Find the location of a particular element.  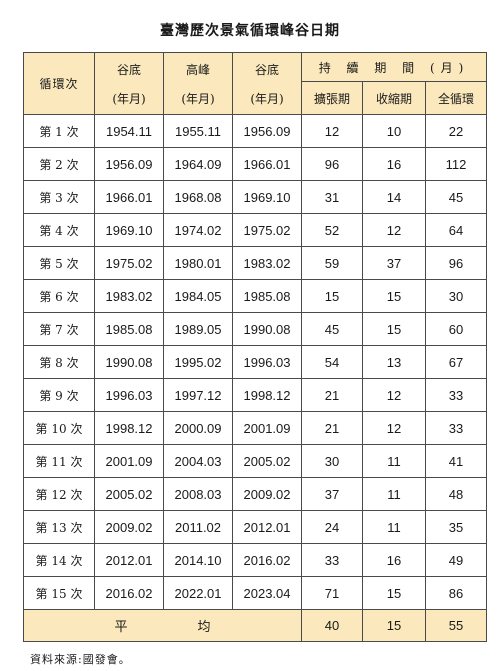

full-cycle-cell: 112 is located at coordinates (456, 164).